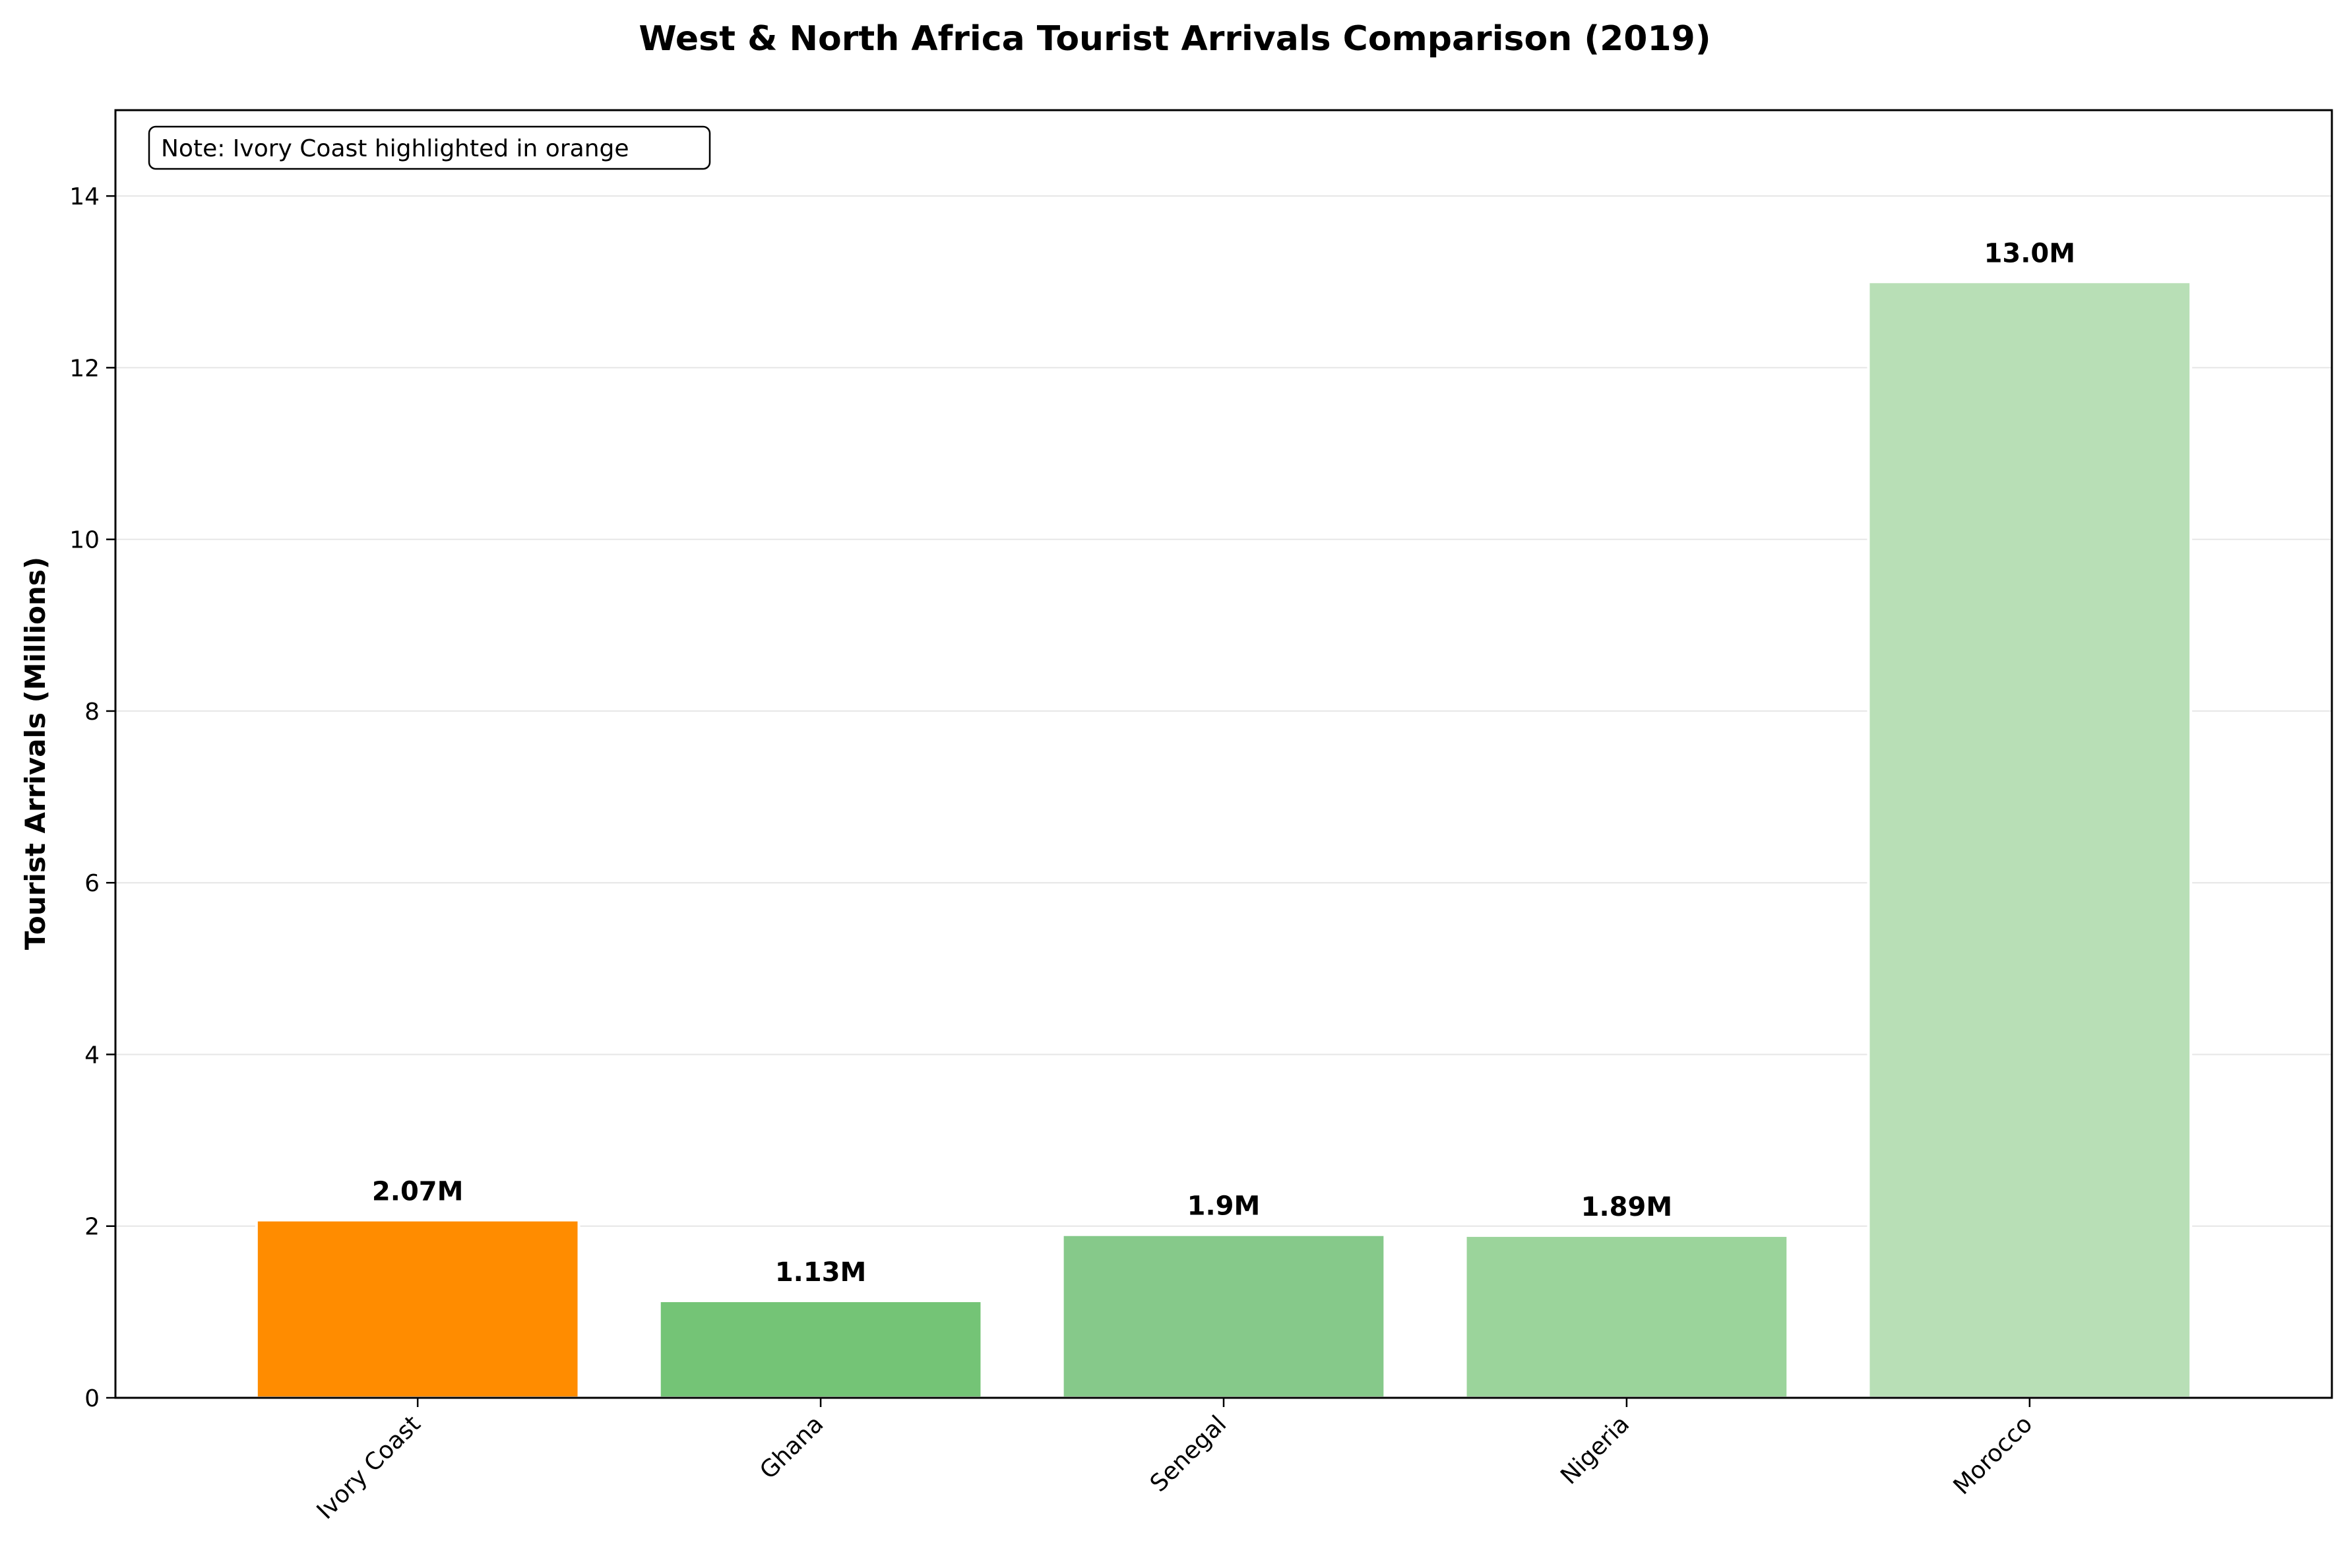 The image size is (2351, 1568). I want to click on annotation-box: Note: Ivory Coast highlighted in orange, so click(429, 147).